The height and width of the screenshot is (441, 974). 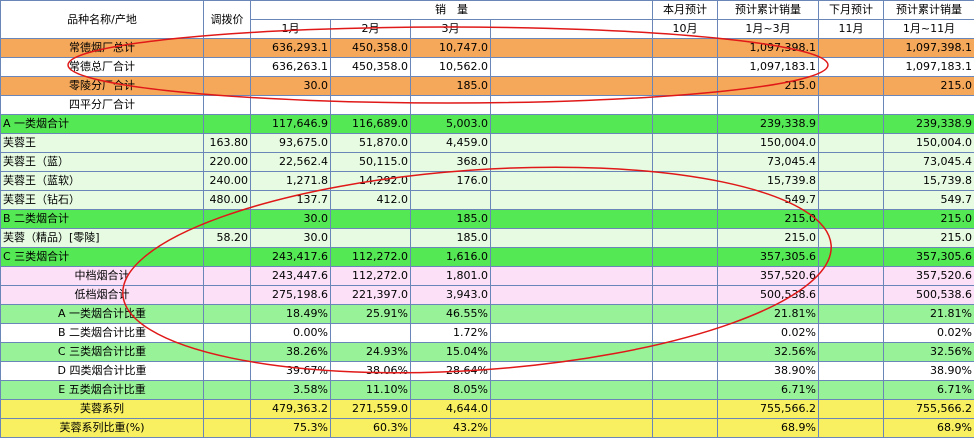 I want to click on row-m1: 39.67%, so click(x=290, y=371).